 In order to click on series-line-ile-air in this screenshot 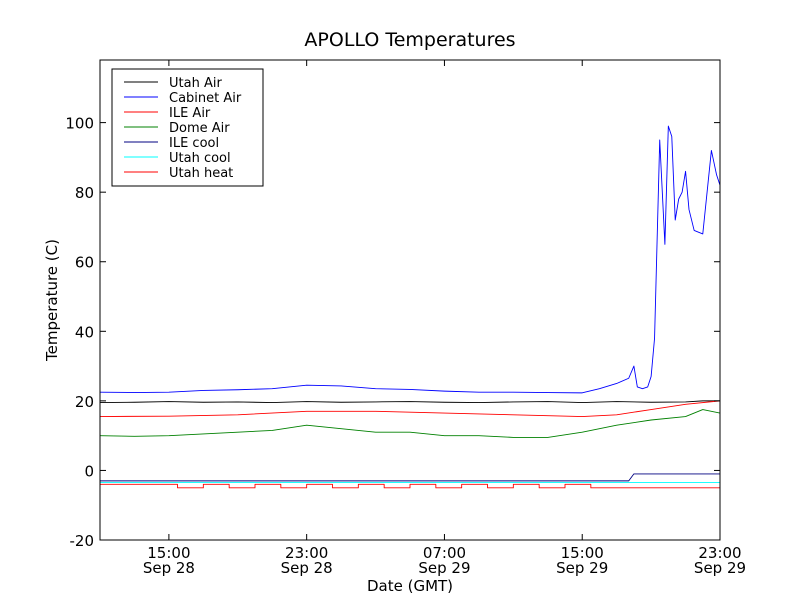, I will do `click(410, 408)`.